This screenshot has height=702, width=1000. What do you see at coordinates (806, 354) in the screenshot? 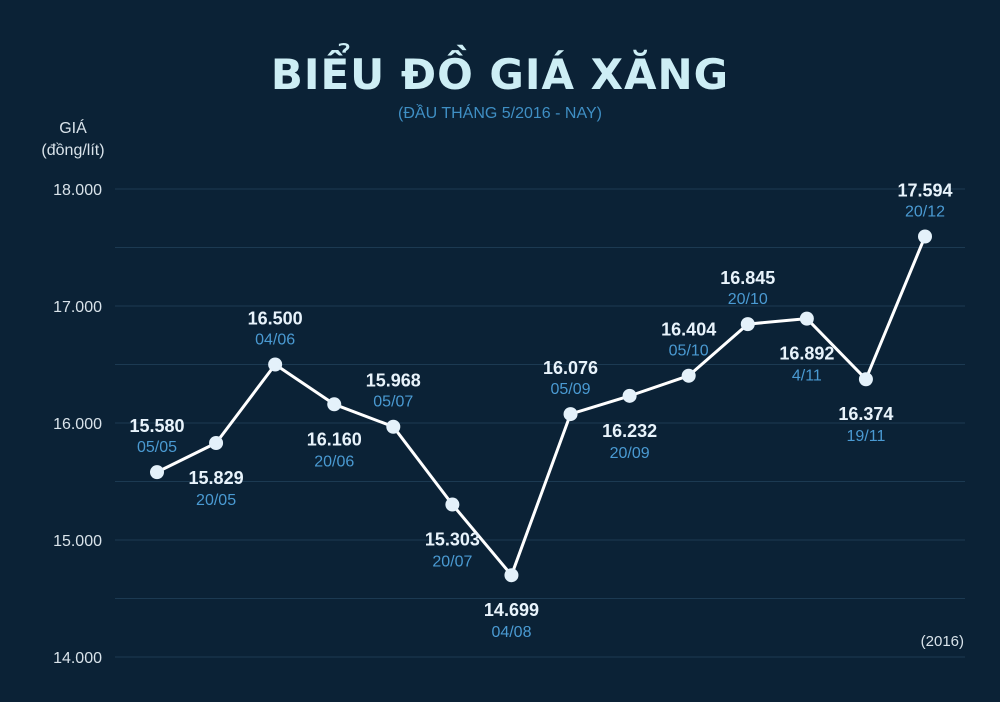
I see `data-value-label: 16.892` at bounding box center [806, 354].